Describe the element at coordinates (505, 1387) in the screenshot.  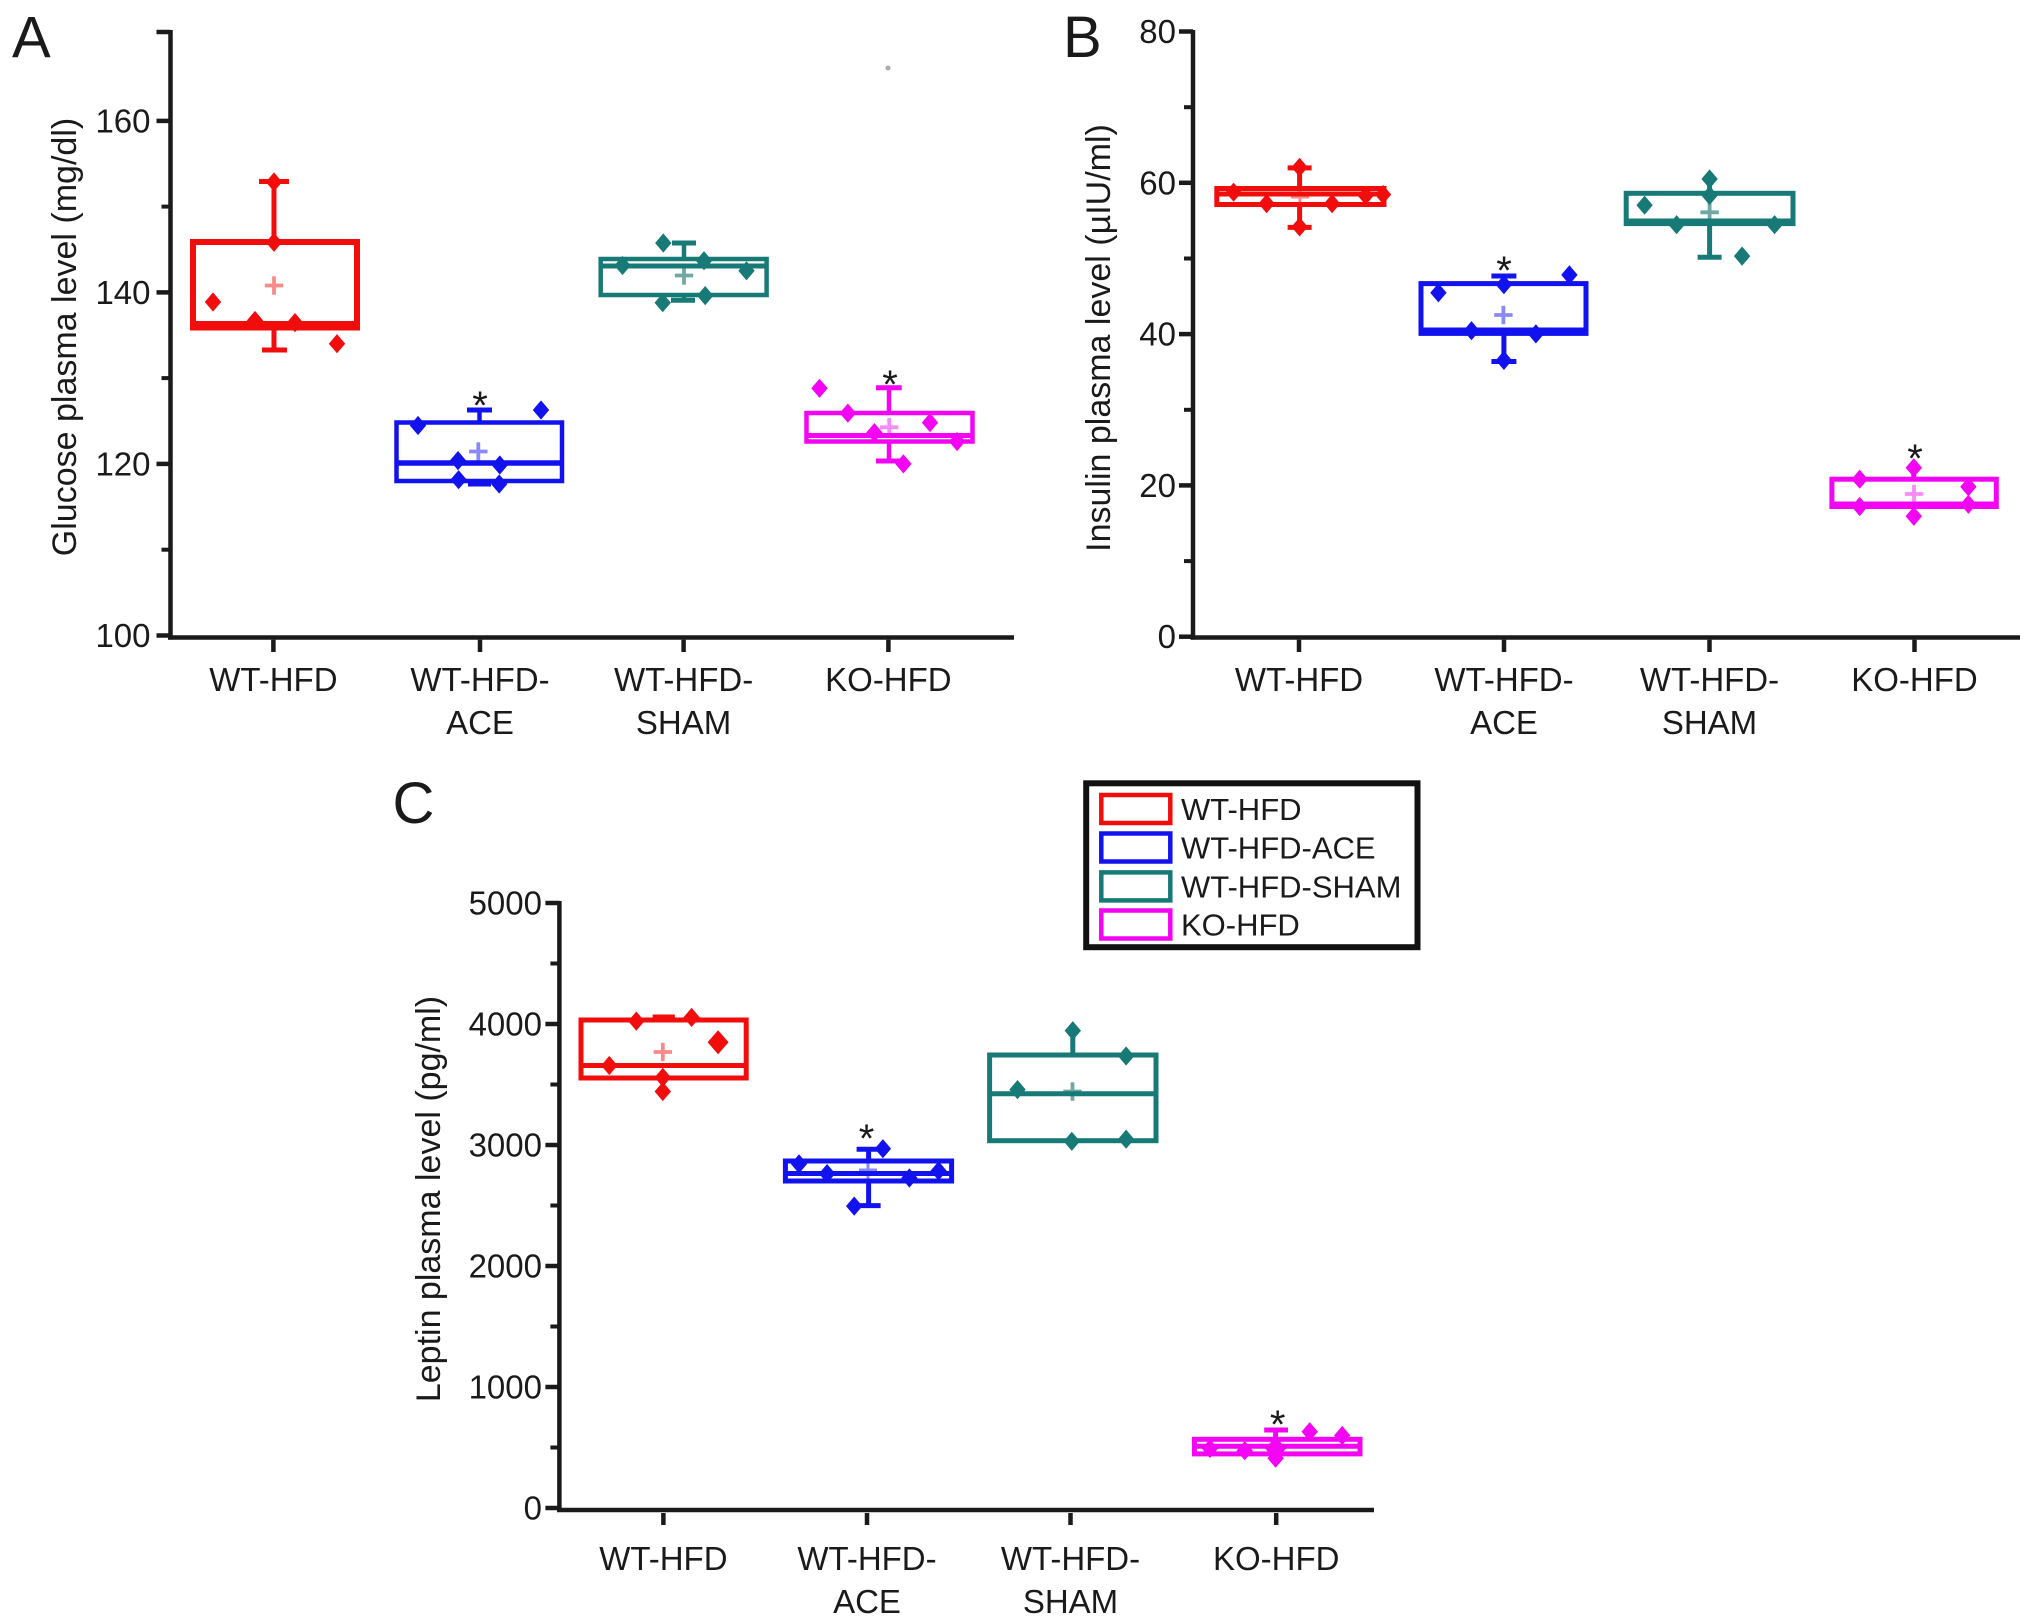
I see `svg-text: 1000` at that location.